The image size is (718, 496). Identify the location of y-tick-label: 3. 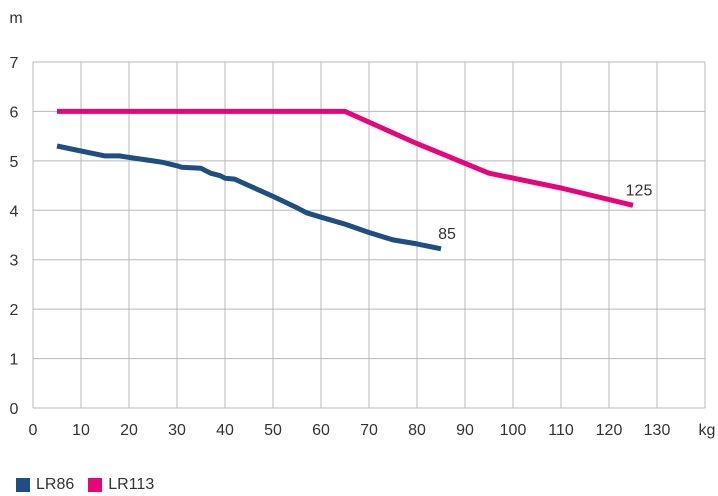
(14, 261).